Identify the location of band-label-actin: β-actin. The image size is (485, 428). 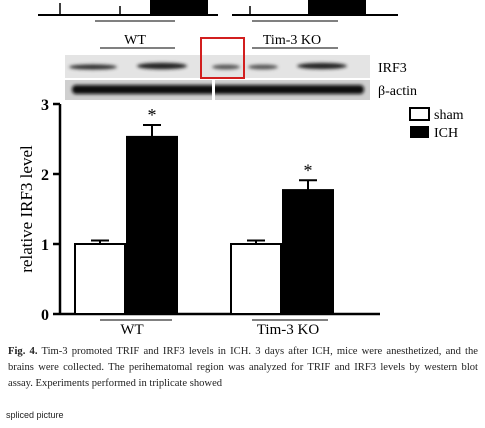
(397, 91).